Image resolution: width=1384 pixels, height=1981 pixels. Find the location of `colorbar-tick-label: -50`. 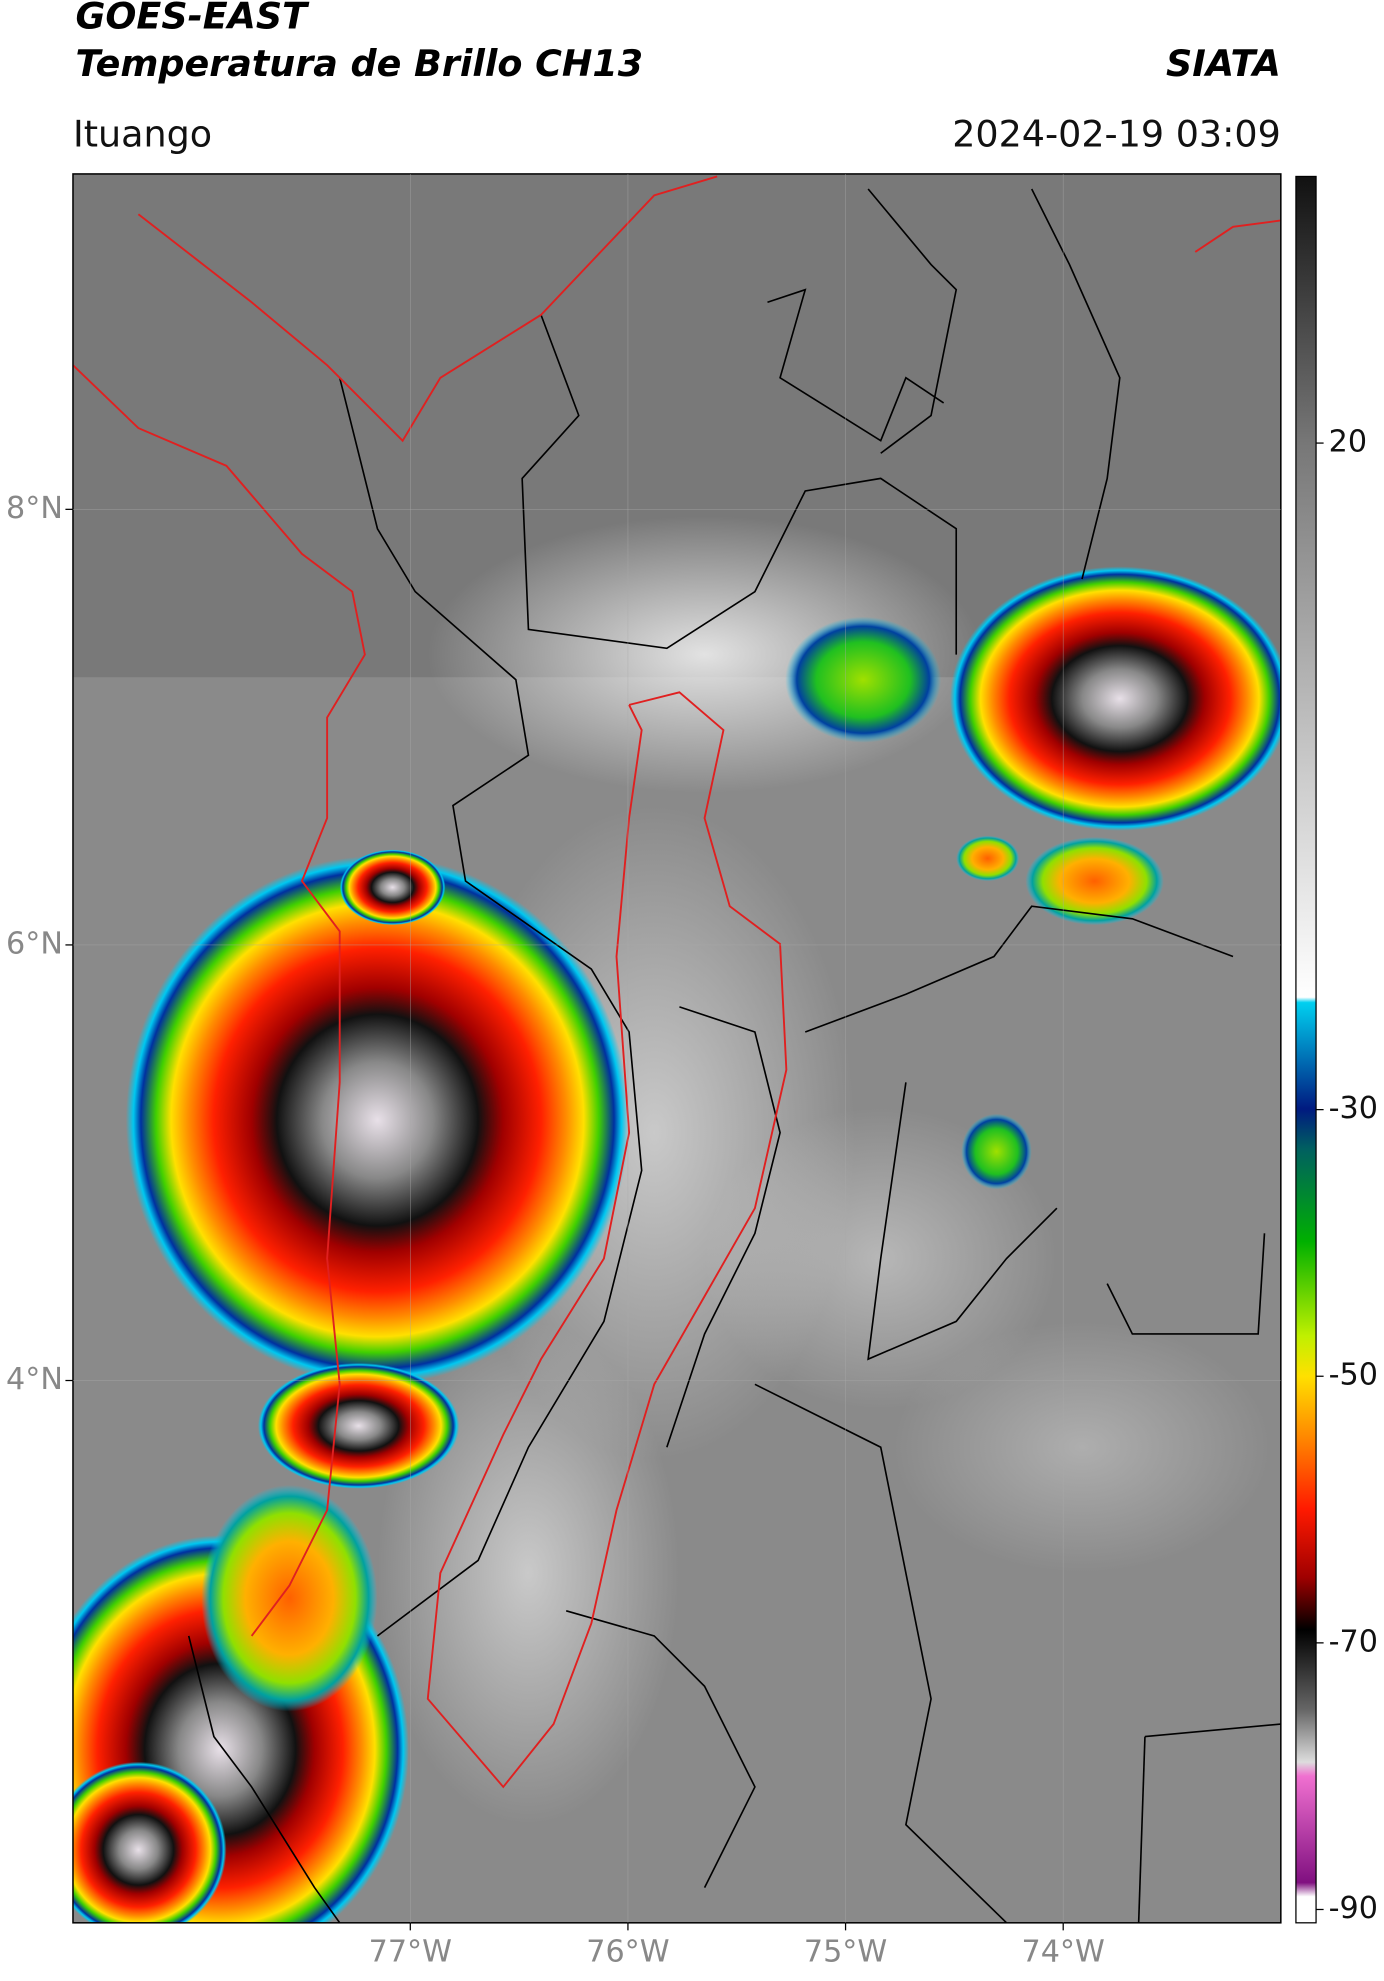

colorbar-tick-label: -50 is located at coordinates (1353, 1375).